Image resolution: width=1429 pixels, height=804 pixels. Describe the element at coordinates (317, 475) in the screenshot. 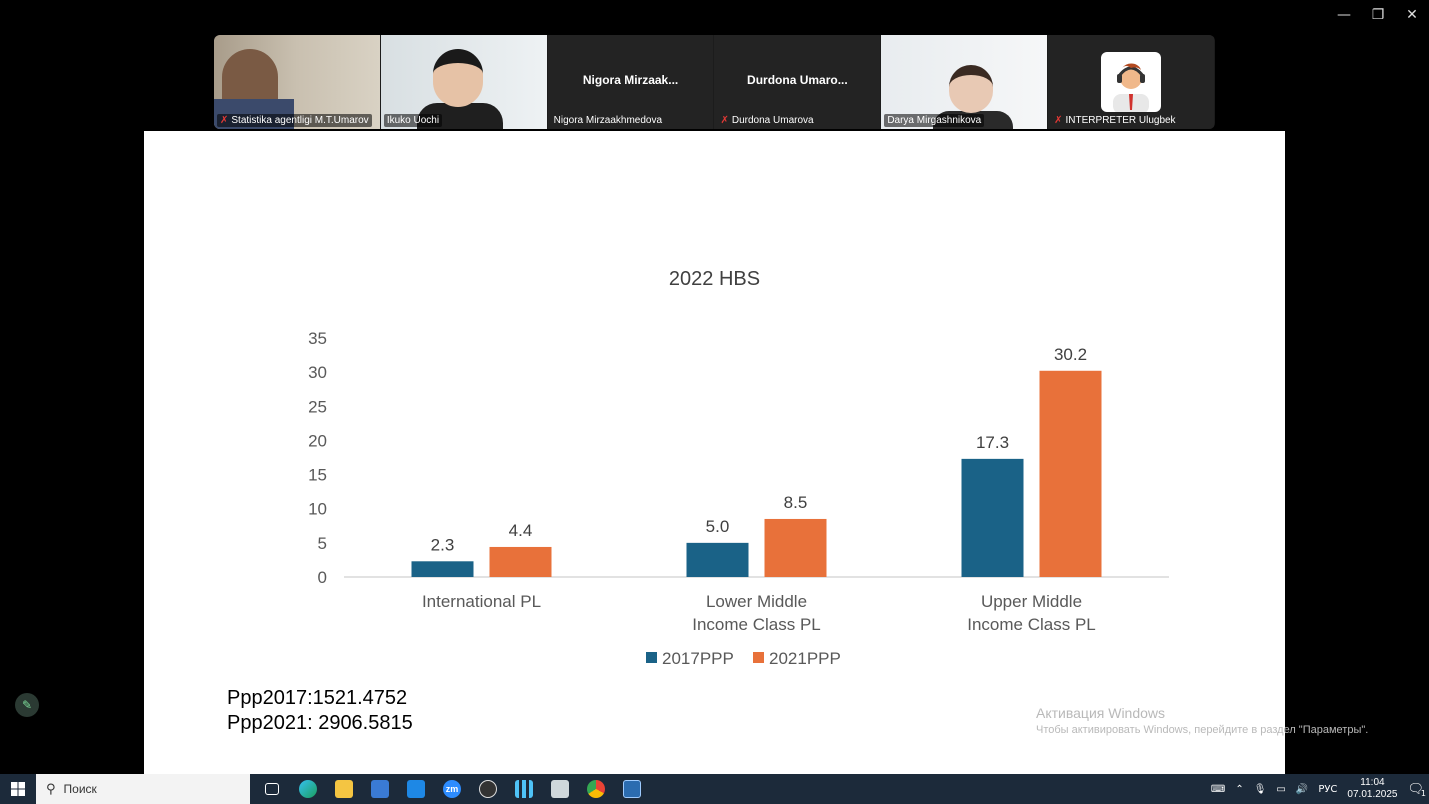

I see `y-tick-label: 15` at that location.